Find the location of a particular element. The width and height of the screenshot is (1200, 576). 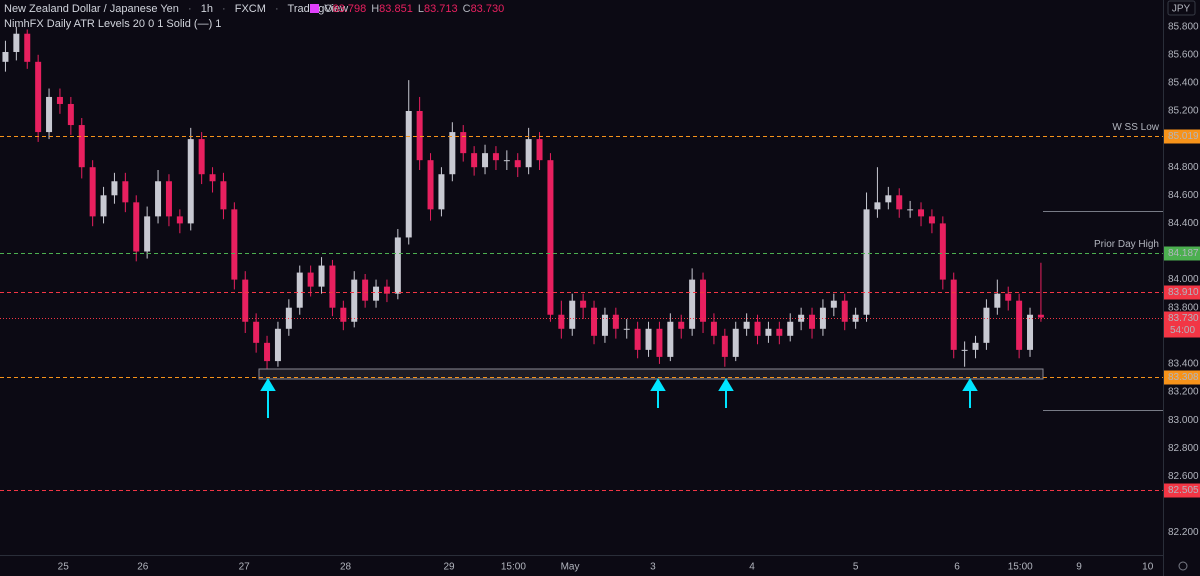

y-tick-label: 83.400 is located at coordinates (1183, 364).